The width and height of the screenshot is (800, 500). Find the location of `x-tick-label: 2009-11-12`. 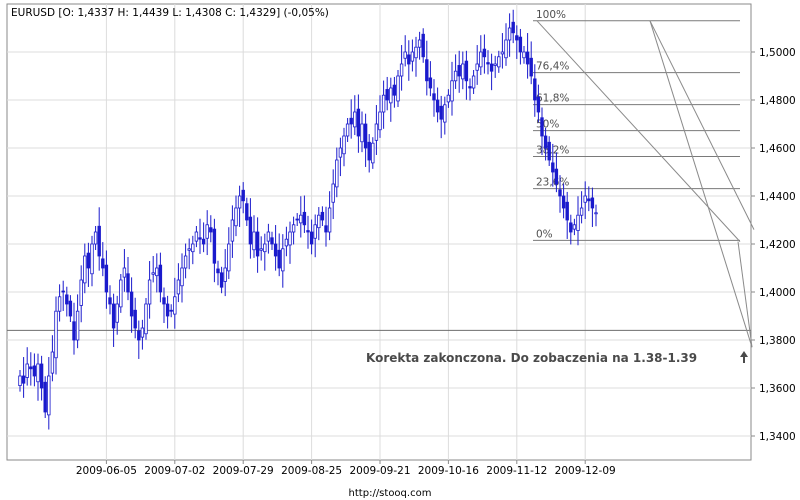

x-tick-label: 2009-11-12 is located at coordinates (516, 471).